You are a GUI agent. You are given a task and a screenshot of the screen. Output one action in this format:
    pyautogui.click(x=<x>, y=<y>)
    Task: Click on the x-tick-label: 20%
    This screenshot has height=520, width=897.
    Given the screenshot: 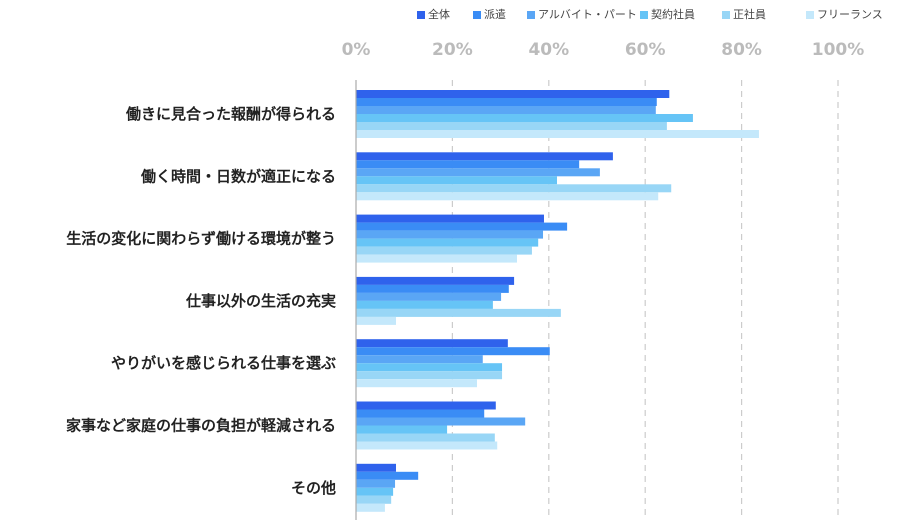 What is the action you would take?
    pyautogui.click(x=452, y=50)
    